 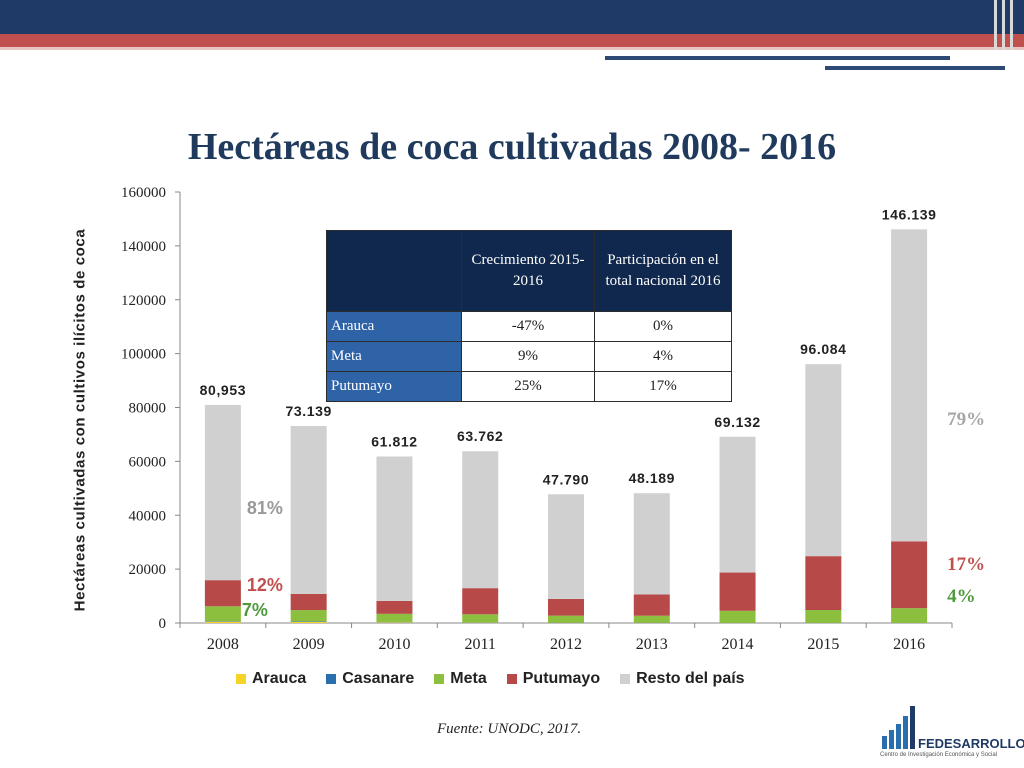 I want to click on y-tick-label: 20000, so click(x=148, y=570).